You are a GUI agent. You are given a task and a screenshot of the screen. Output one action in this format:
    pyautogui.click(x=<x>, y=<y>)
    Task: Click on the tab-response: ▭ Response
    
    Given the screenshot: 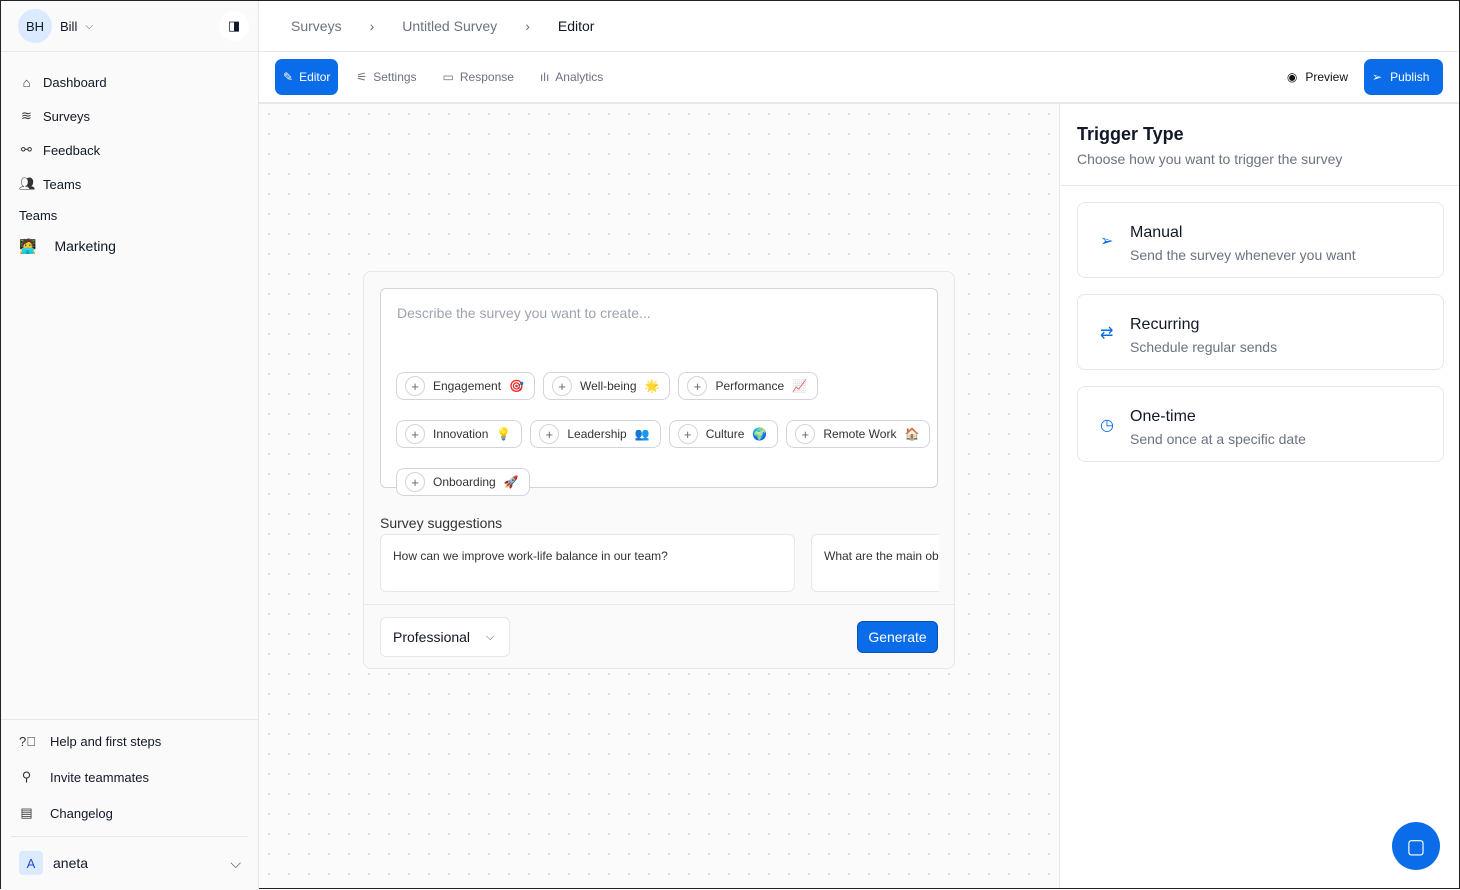 What is the action you would take?
    pyautogui.click(x=478, y=77)
    